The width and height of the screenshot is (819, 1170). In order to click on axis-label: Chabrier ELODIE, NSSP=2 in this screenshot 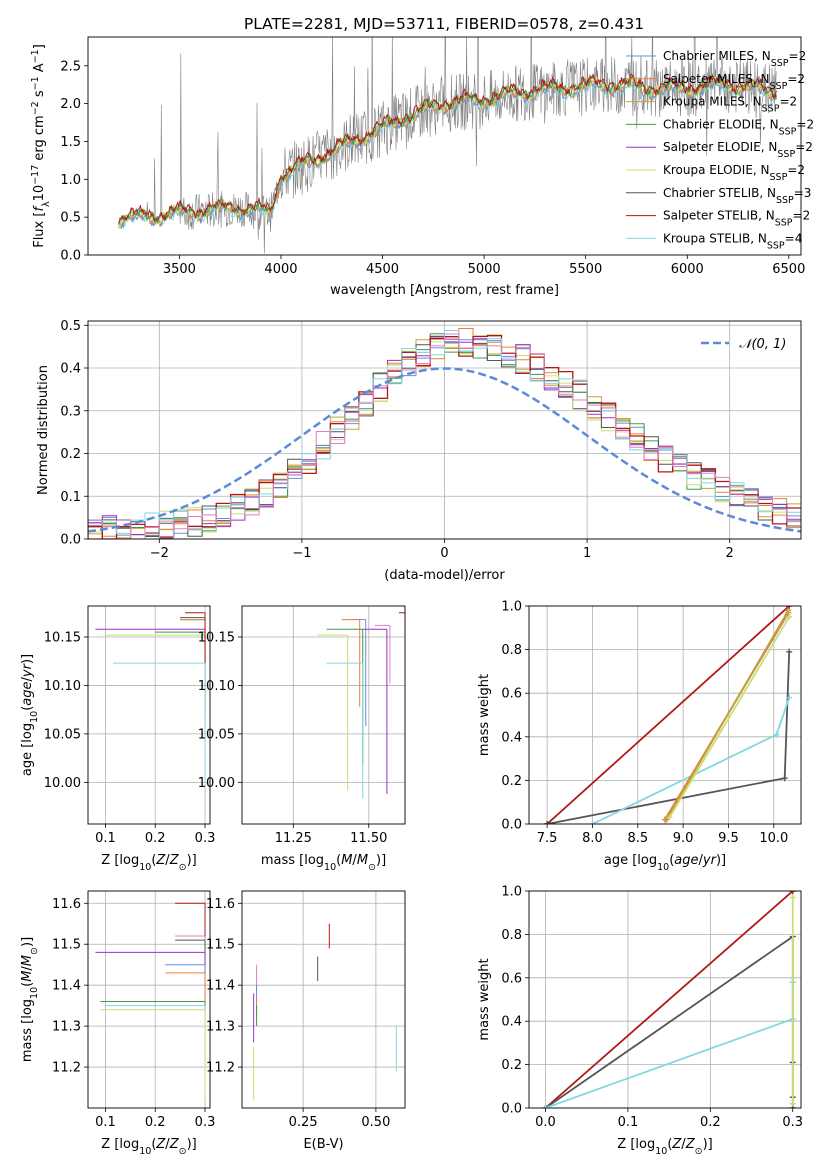, I will do `click(738, 127)`.